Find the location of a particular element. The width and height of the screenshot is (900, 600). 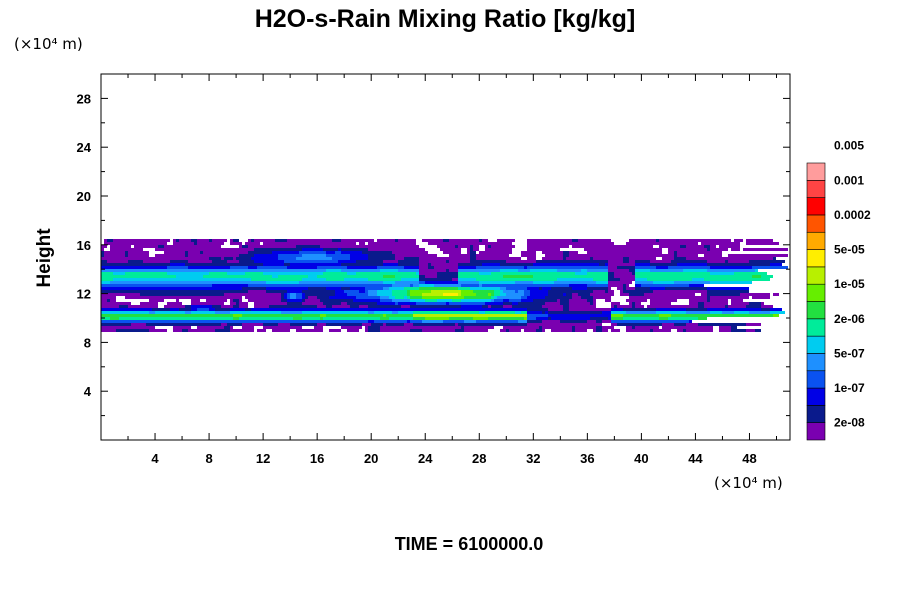

x-tick-label: 48 is located at coordinates (749, 458).